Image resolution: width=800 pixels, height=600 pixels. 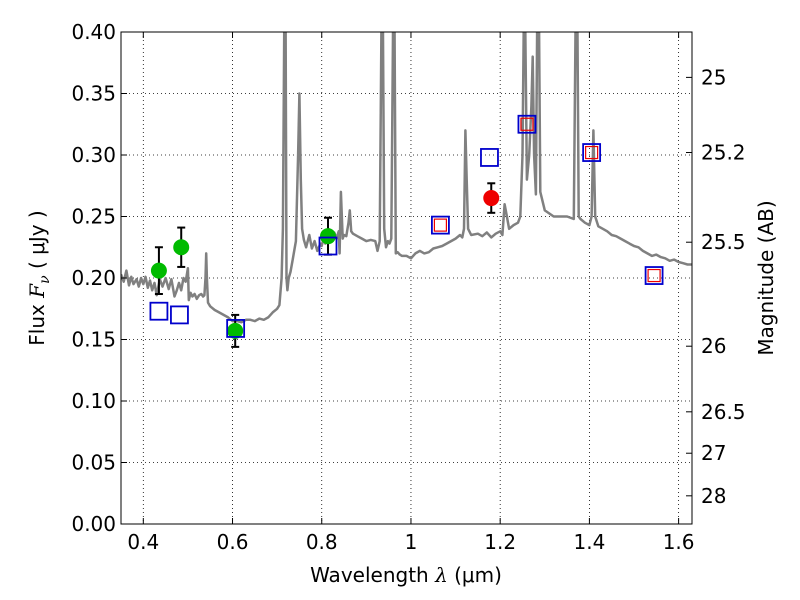 I want to click on y-tick-label: 0.20, so click(x=93, y=278).